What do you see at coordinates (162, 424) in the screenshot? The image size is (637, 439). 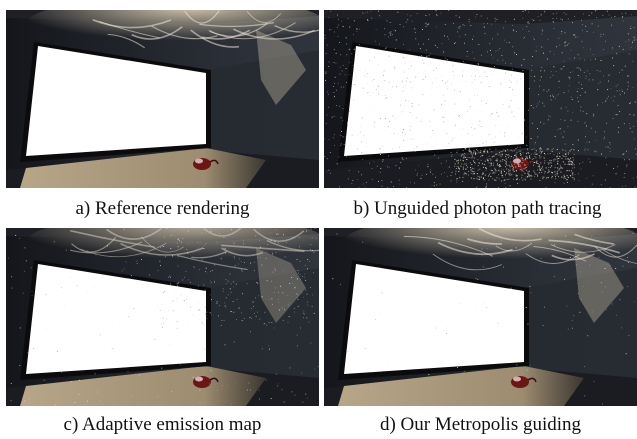 I see `caption-c: c) Adaptive emission map` at bounding box center [162, 424].